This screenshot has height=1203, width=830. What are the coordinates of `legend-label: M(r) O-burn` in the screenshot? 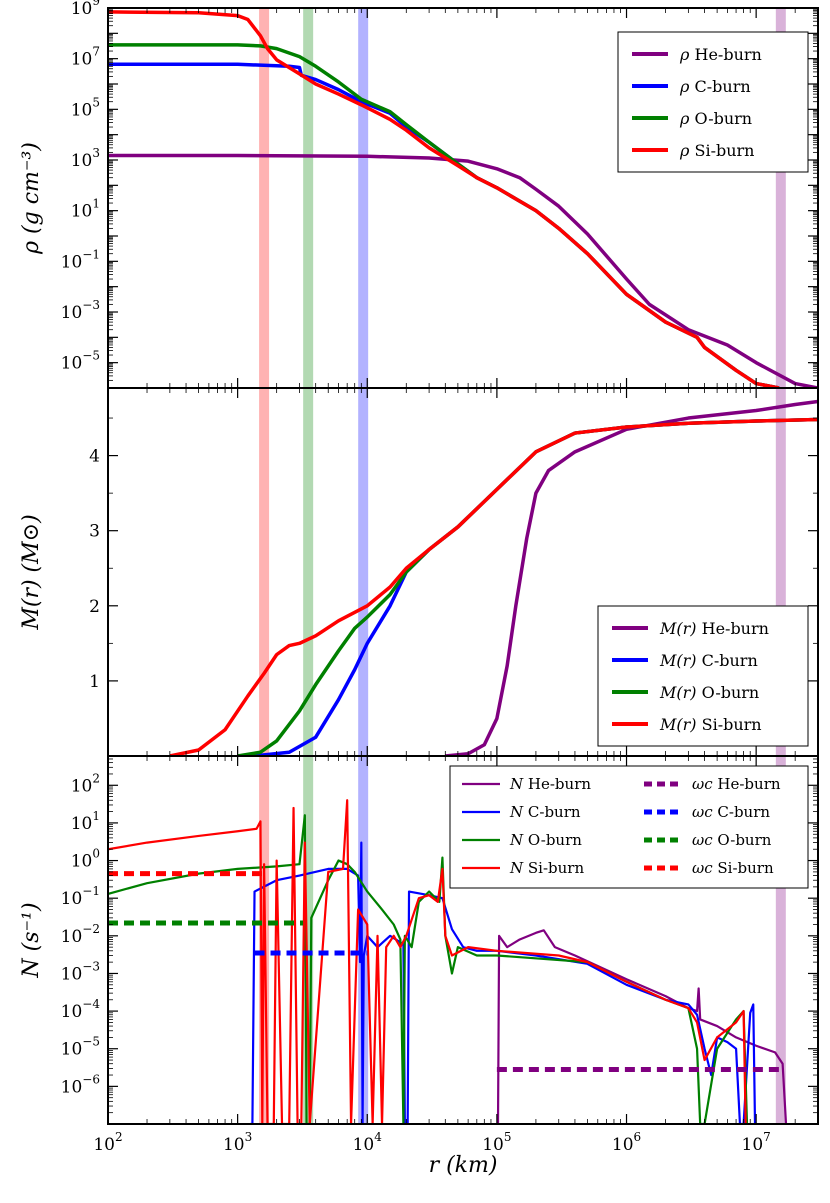 It's located at (709, 692).